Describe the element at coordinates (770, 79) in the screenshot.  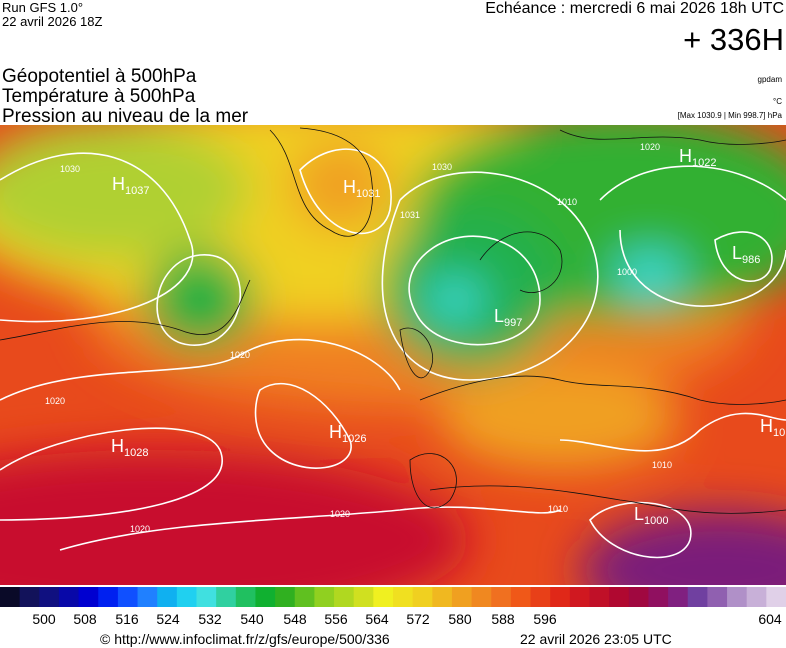
I see `unit-geopotential: gpdam` at that location.